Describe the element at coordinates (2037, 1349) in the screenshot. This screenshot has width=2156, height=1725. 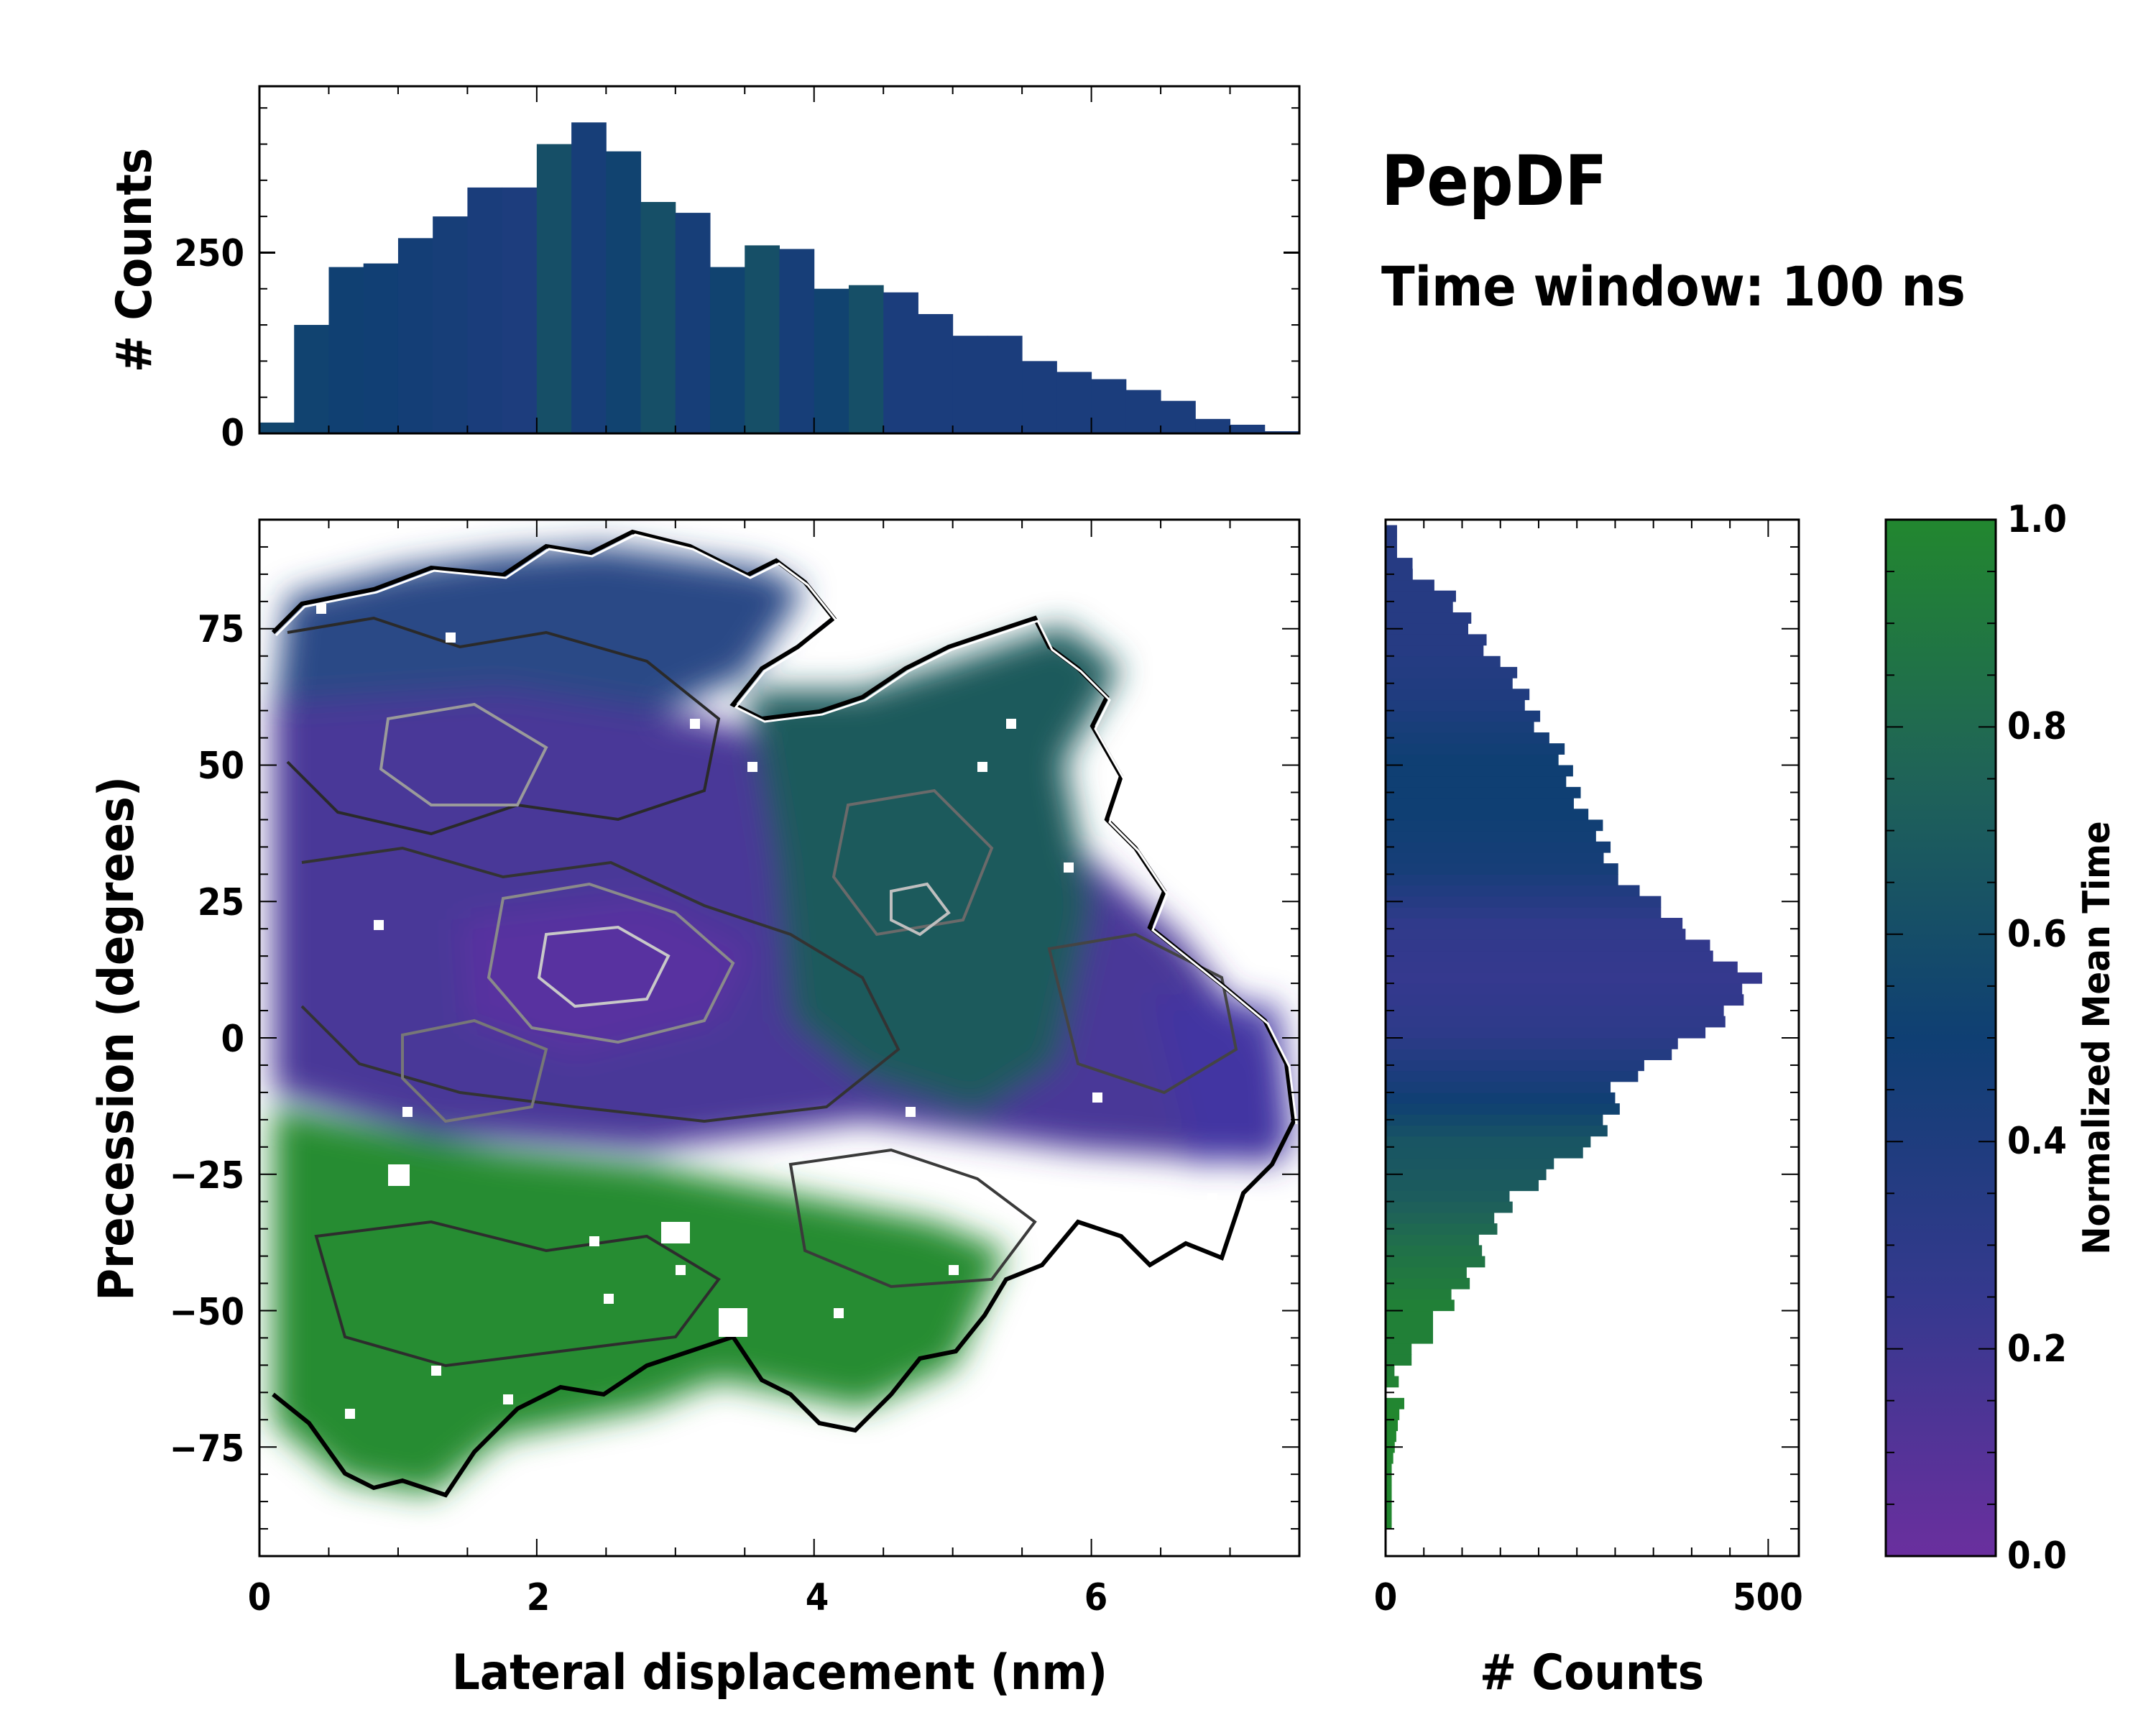
I see `colorbar-tick-0.2: 0.2` at that location.